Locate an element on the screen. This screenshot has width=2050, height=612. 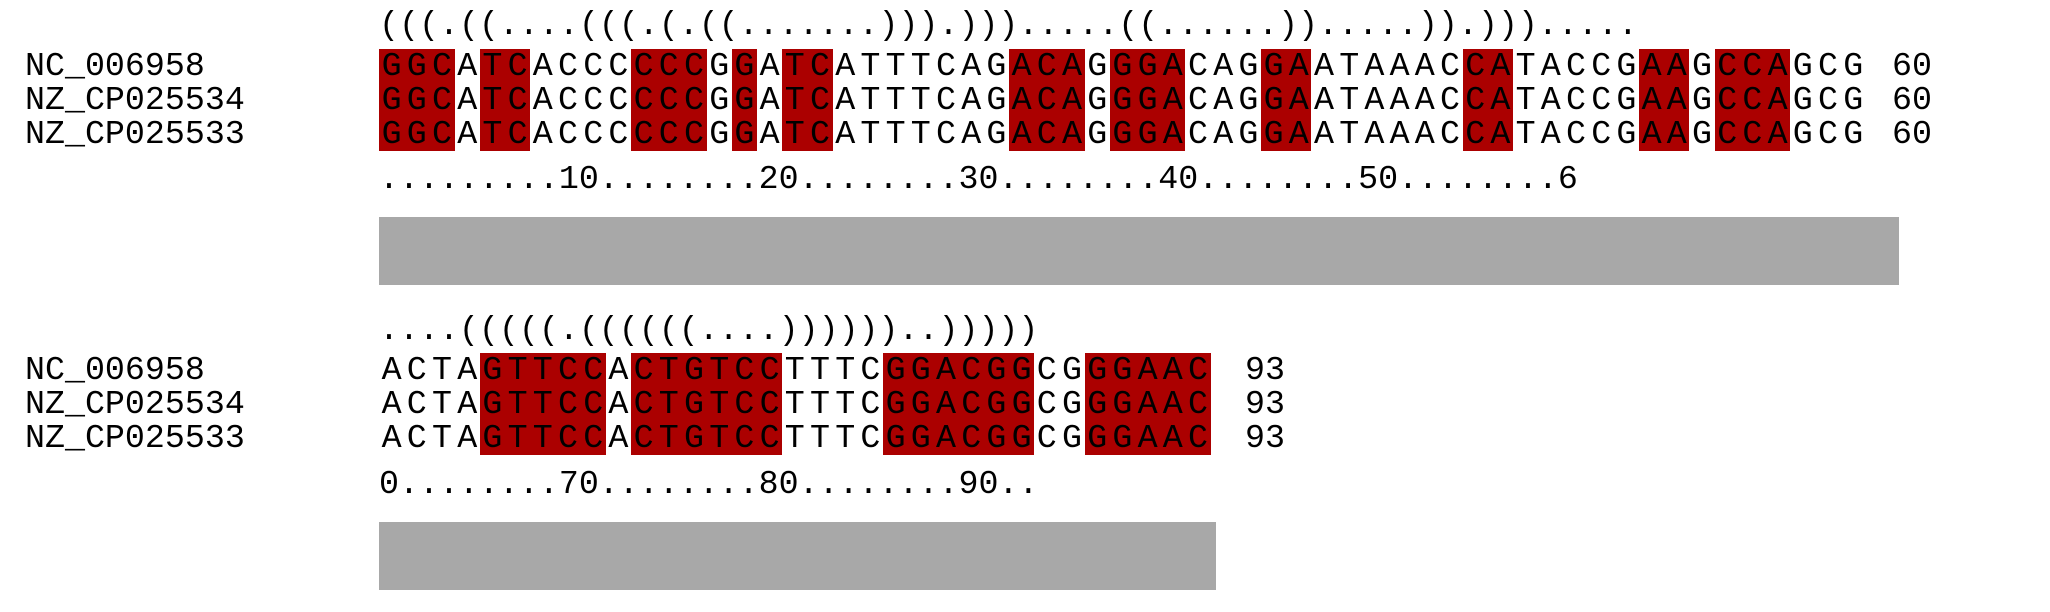
structure-line: ....(((((.((((((....))))))..))))) is located at coordinates (709, 330).